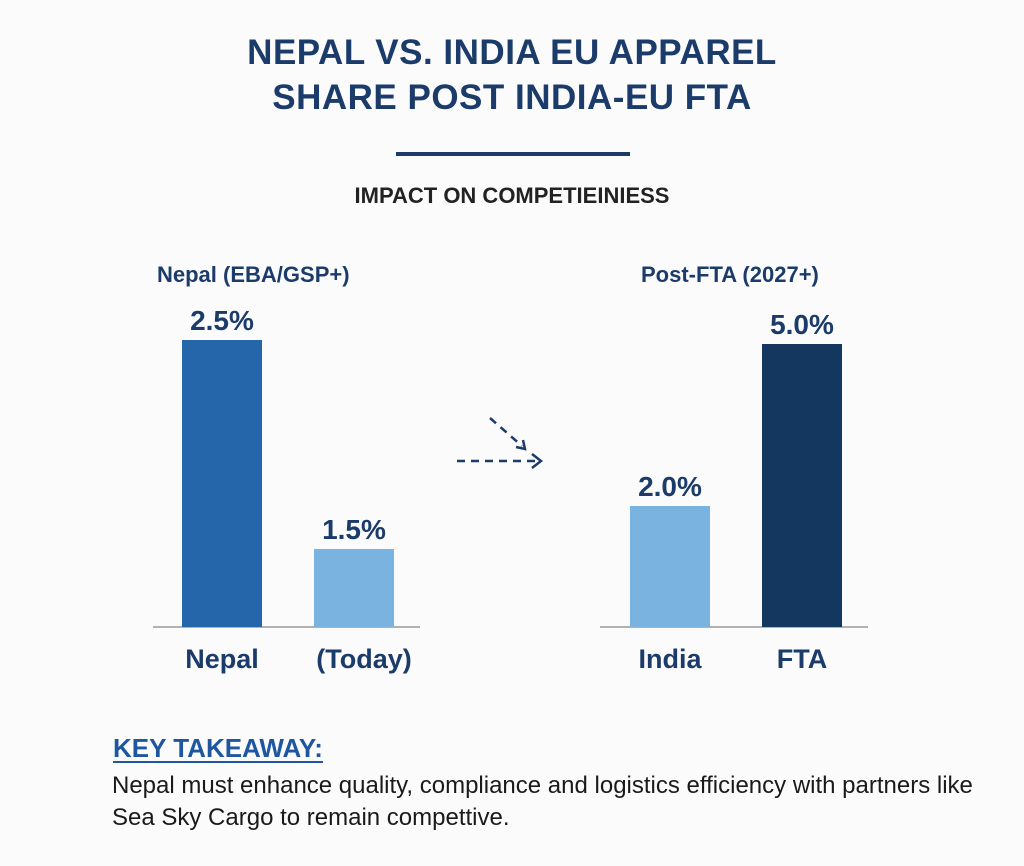 The image size is (1024, 866). Describe the element at coordinates (222, 320) in the screenshot. I see `value-label: 2.5%` at that location.